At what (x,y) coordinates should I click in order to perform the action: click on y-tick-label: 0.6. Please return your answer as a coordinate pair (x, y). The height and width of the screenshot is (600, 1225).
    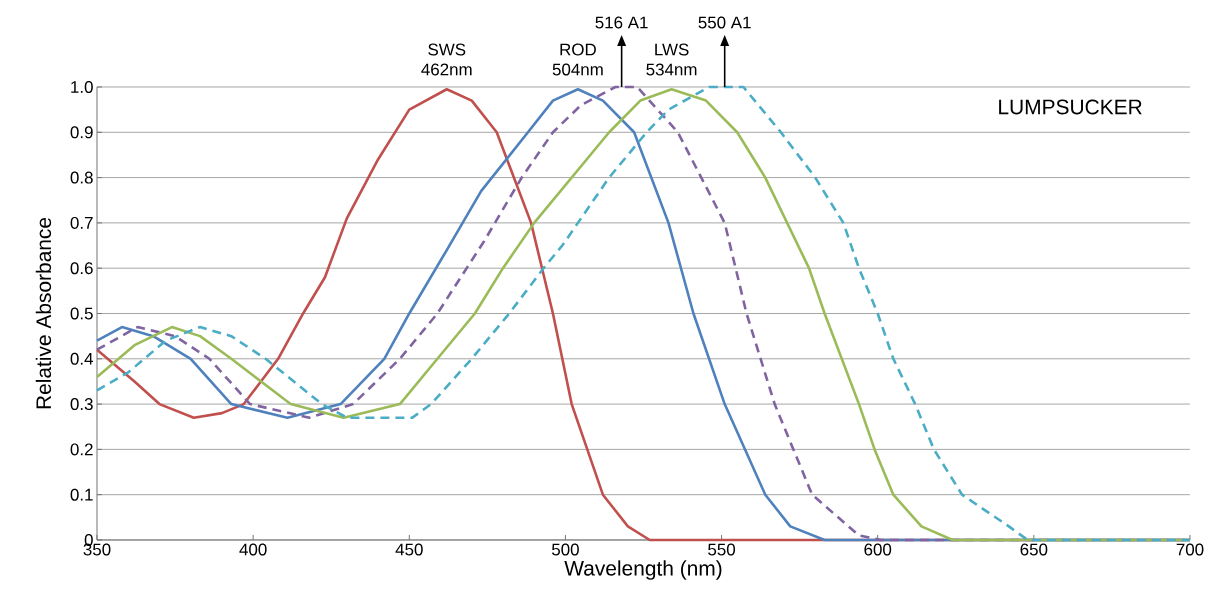
    Looking at the image, I should click on (81, 268).